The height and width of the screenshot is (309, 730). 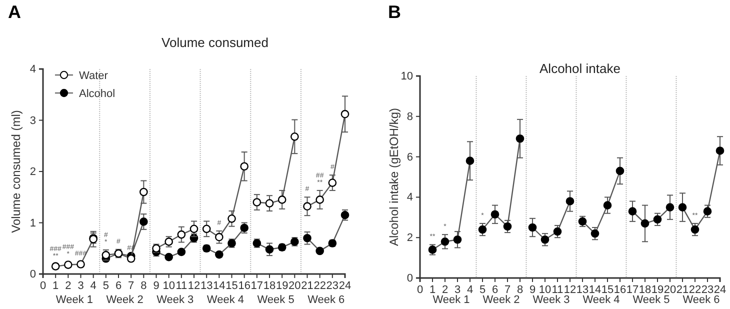 I want to click on y-axis-title: Alcohol intake (gEtOH/kg), so click(x=394, y=177).